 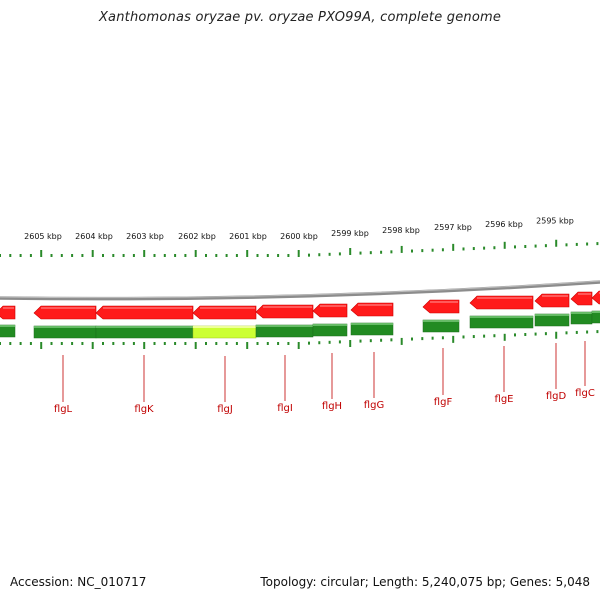 What do you see at coordinates (504, 224) in the screenshot?
I see `scale-label: 2596 kbp` at bounding box center [504, 224].